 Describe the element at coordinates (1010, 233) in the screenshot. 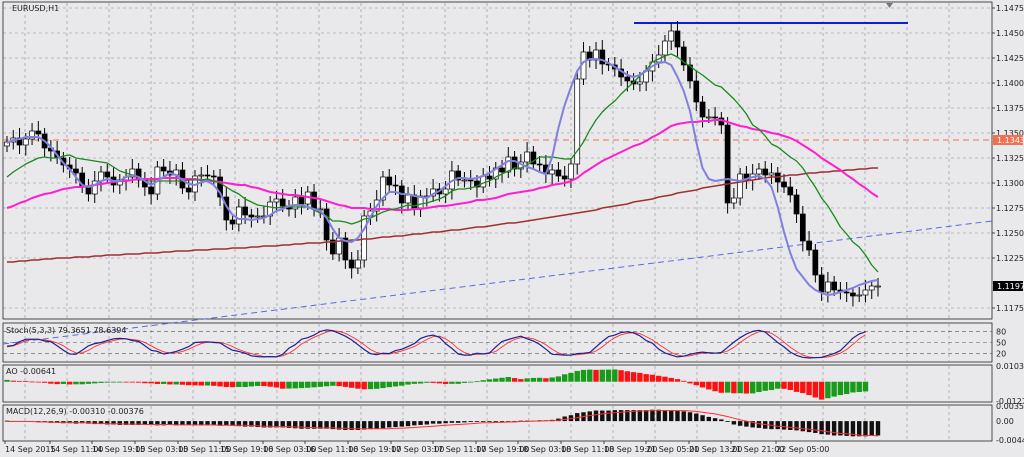

I see `price-tick-label: 1.1250` at that location.